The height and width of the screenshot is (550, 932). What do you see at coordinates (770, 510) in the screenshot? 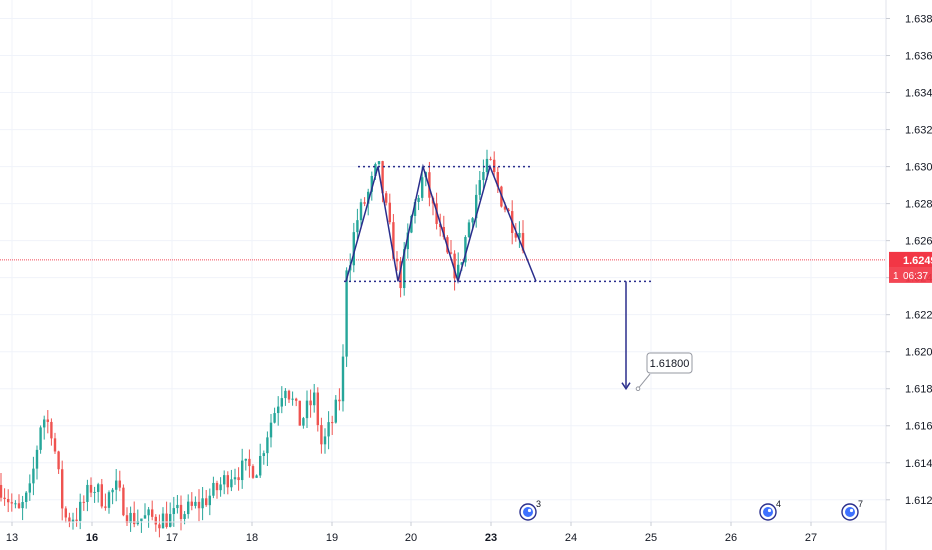
I see `event-icon: 4` at bounding box center [770, 510].